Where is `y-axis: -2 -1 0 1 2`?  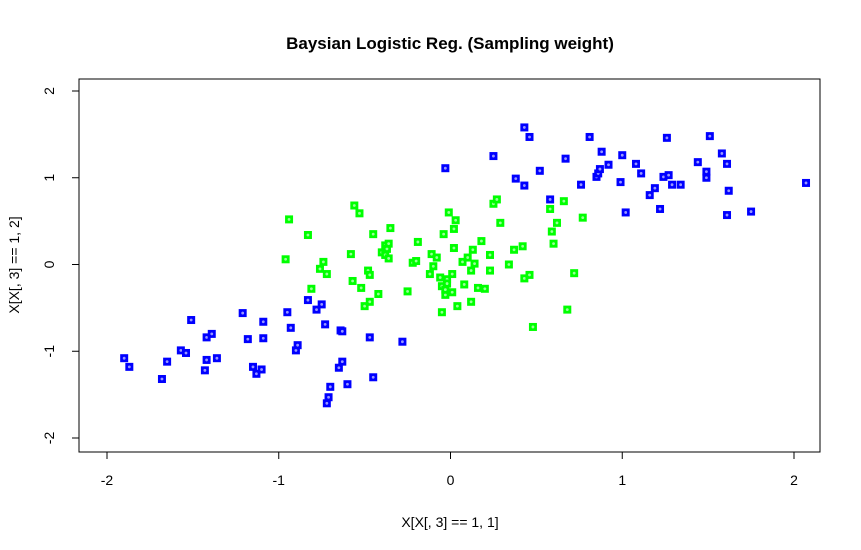
y-axis: -2 -1 0 1 2 is located at coordinates (60, 265).